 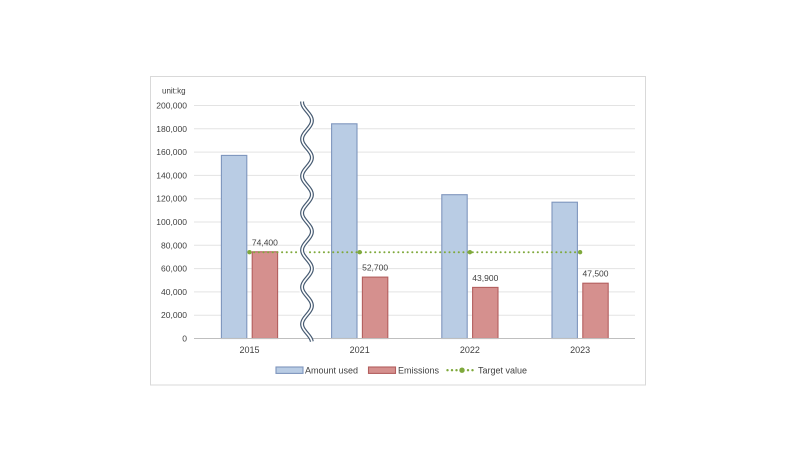 I want to click on svg-text: 40,000, so click(x=174, y=292).